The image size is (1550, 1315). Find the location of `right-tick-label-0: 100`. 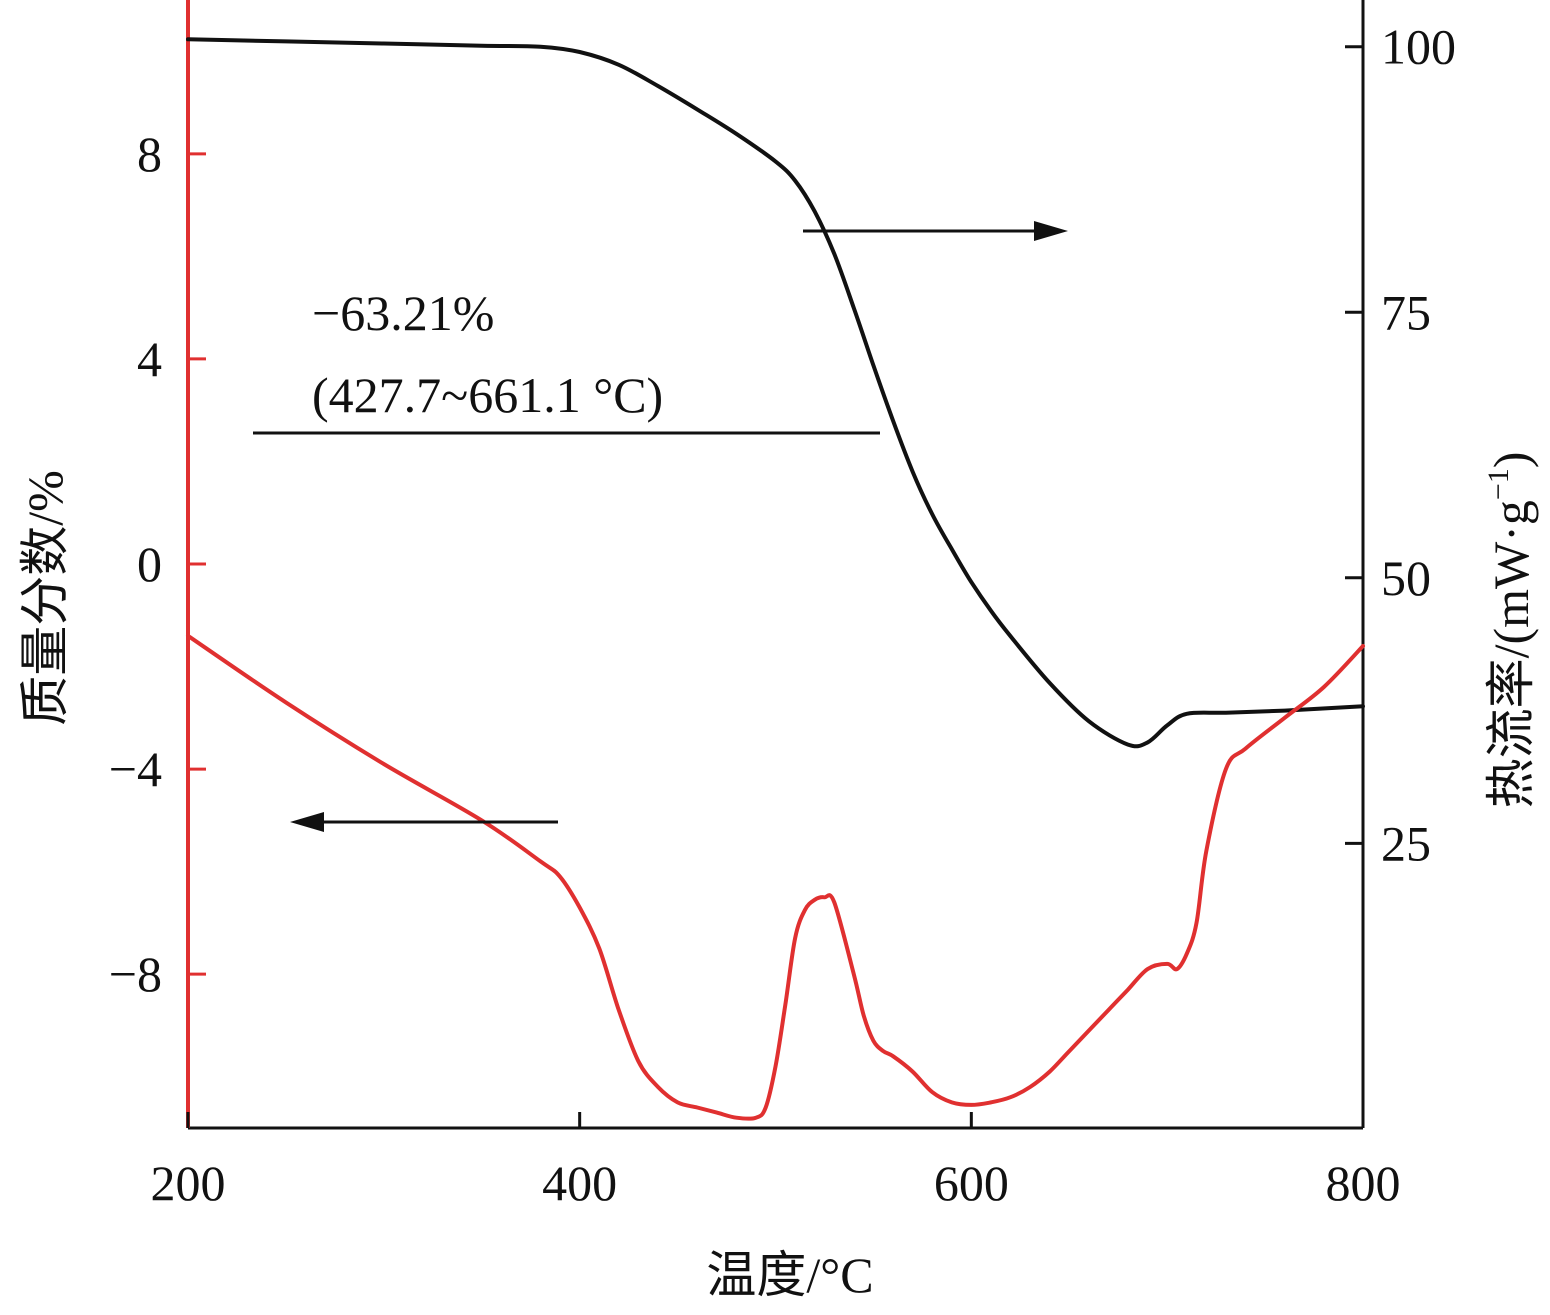

right-tick-label-0: 100 is located at coordinates (1418, 47).